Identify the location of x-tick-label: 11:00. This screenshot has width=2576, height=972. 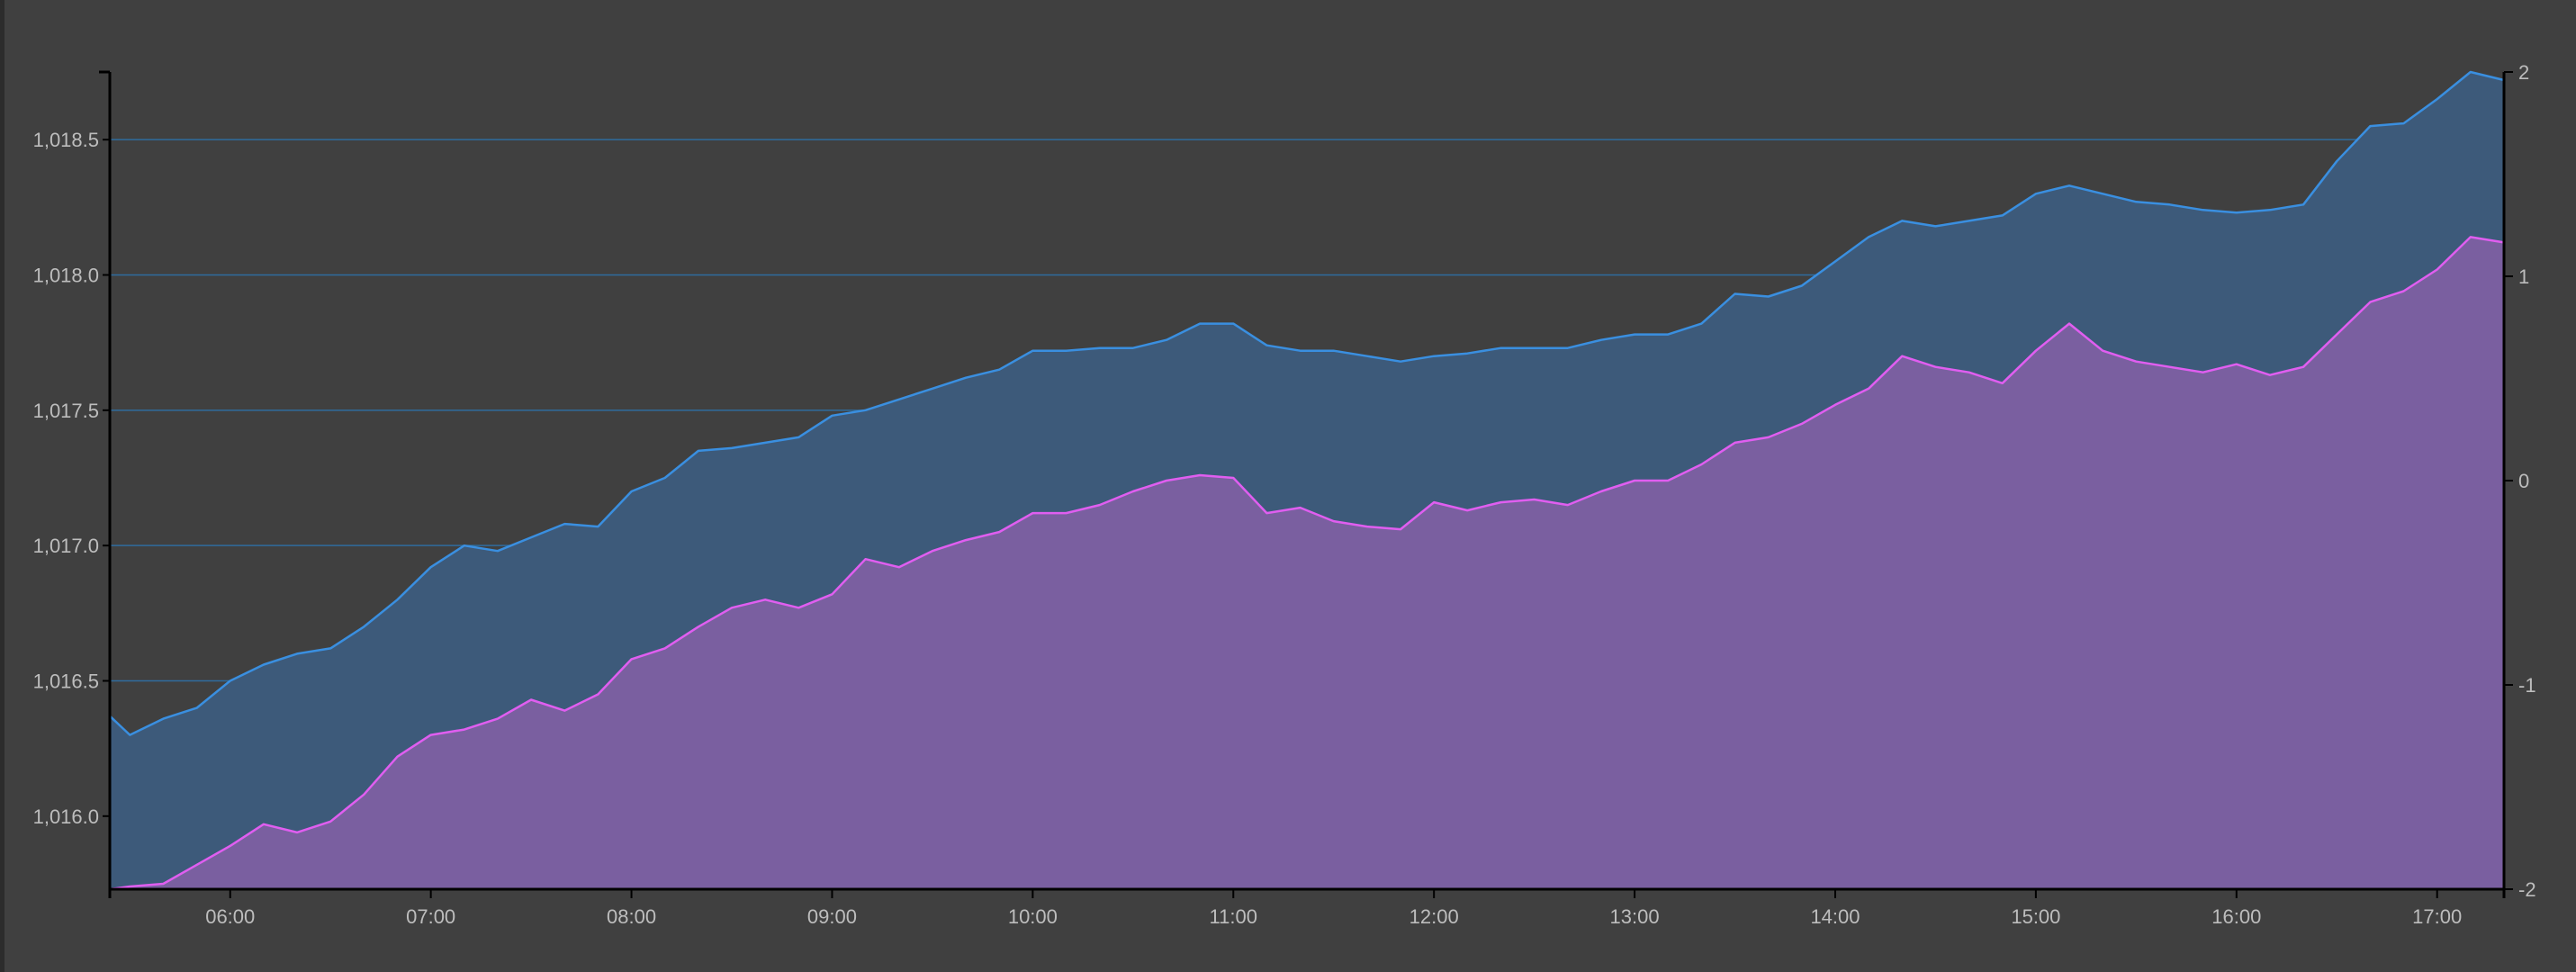
(1233, 916).